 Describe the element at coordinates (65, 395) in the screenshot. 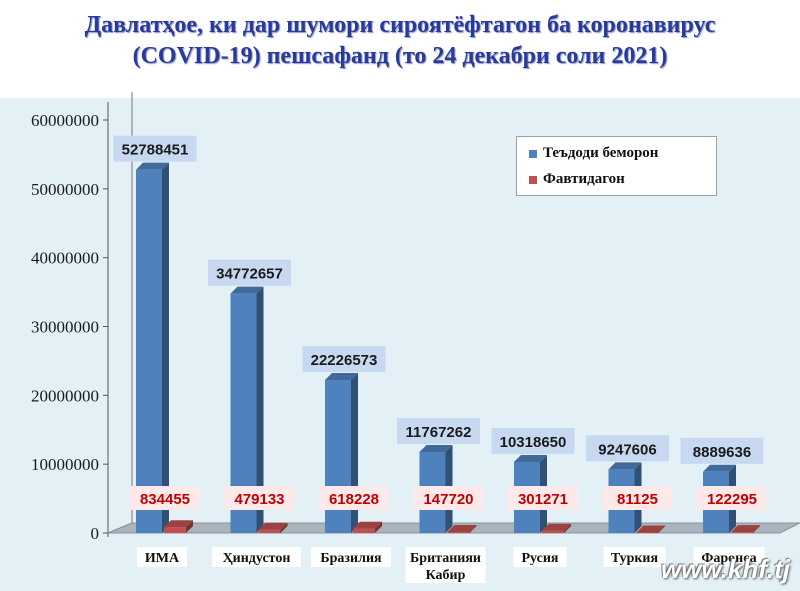

I see `y-tick-label: 20000000` at that location.